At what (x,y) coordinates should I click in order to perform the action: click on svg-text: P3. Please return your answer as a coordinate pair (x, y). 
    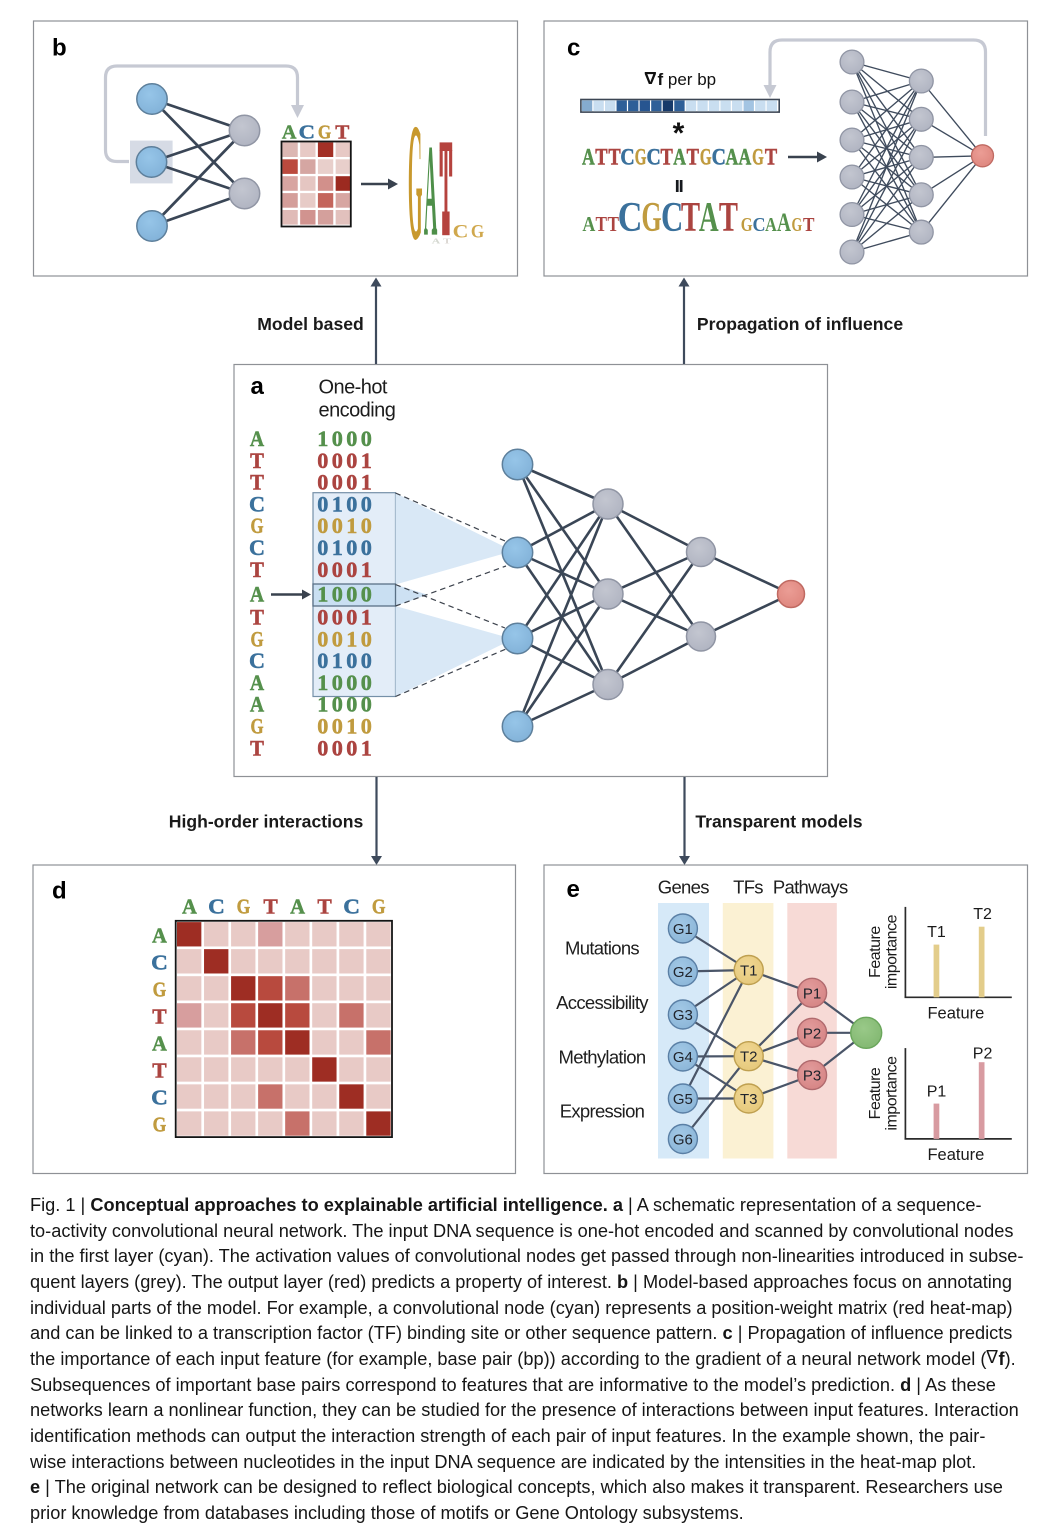
    Looking at the image, I should click on (812, 1076).